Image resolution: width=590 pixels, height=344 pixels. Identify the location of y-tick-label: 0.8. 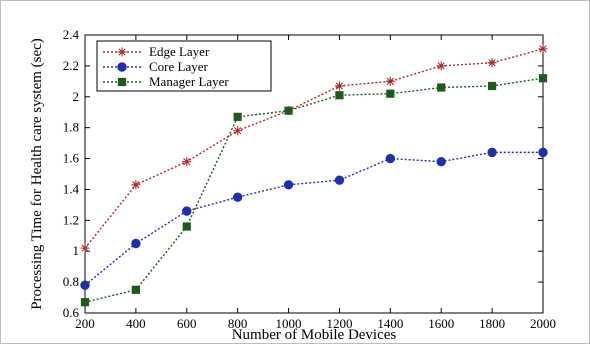
(71, 281).